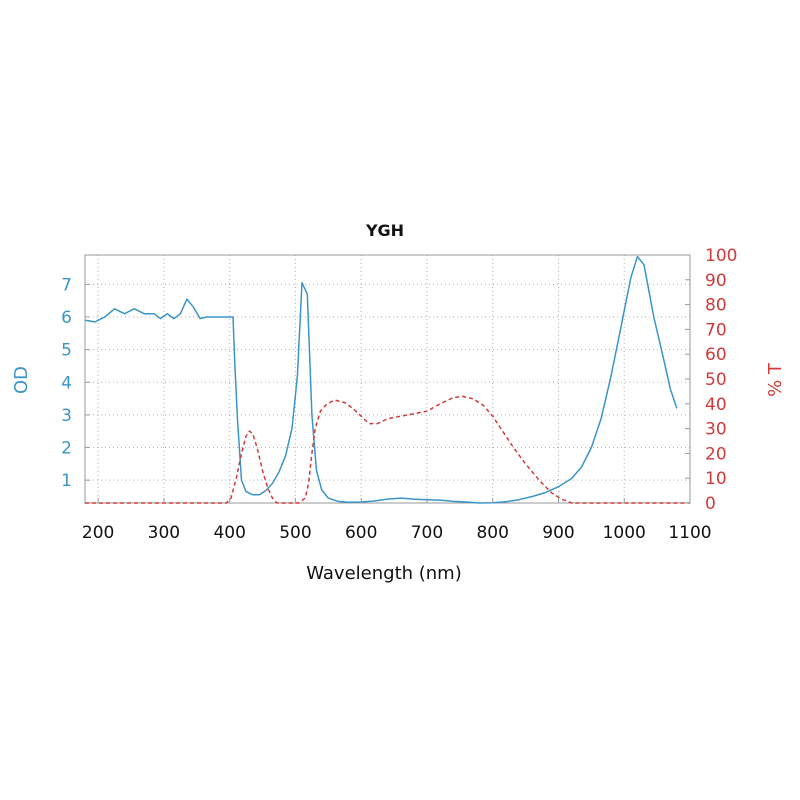 The width and height of the screenshot is (800, 800). I want to click on y-right-tick-label: 100, so click(721, 256).